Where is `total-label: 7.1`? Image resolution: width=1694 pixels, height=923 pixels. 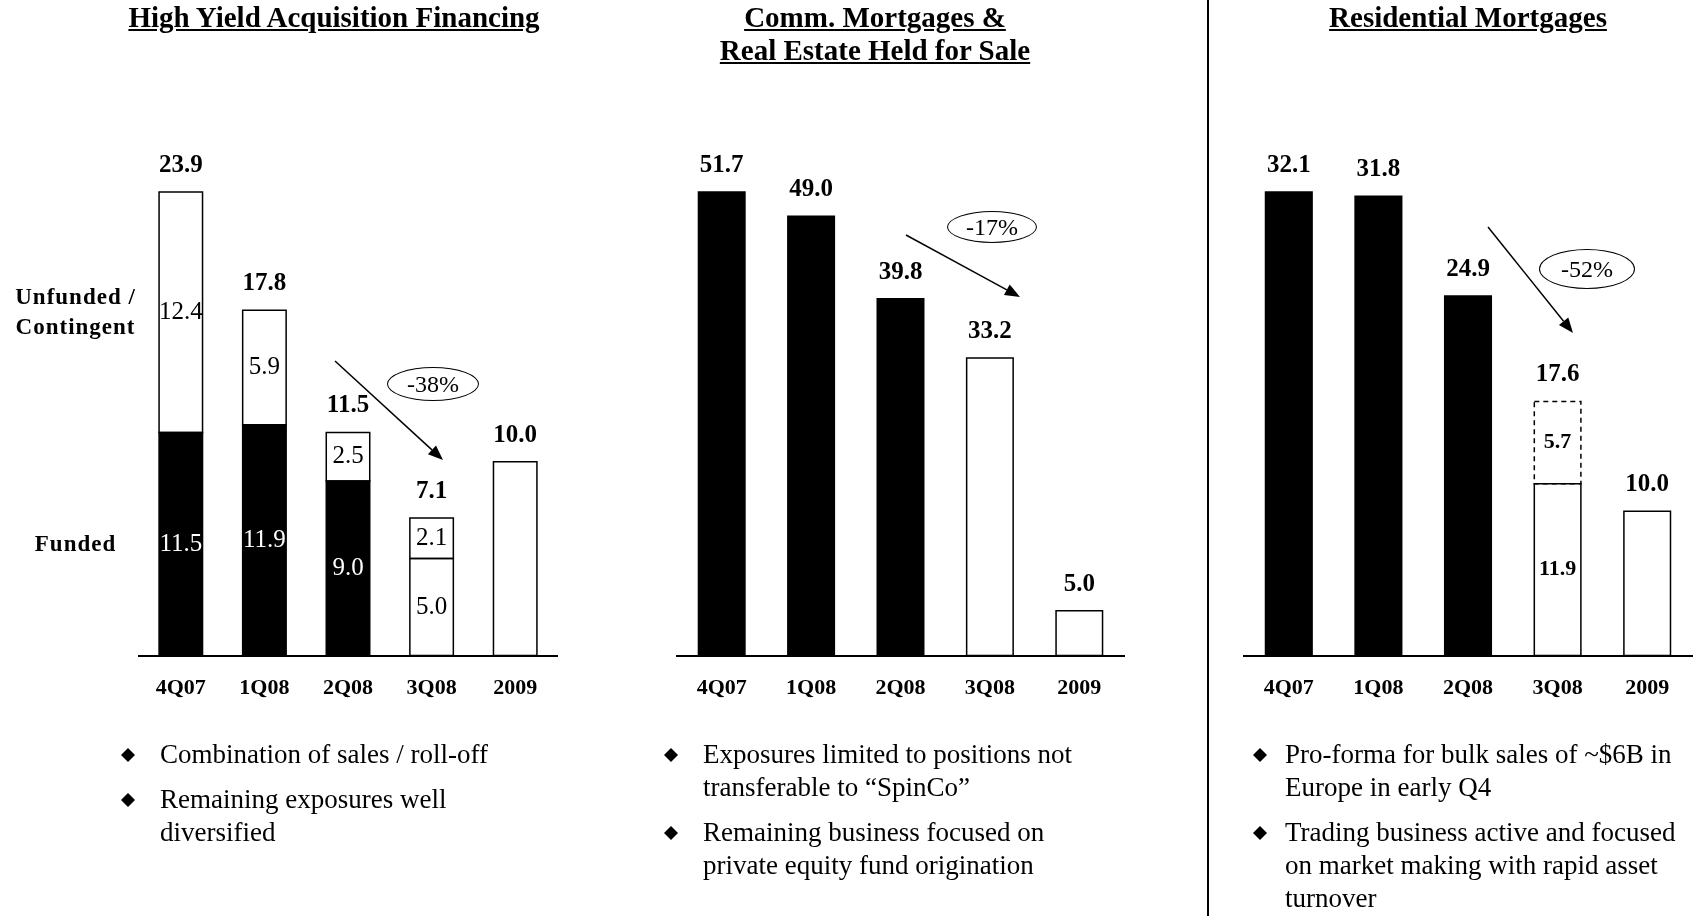 total-label: 7.1 is located at coordinates (431, 489).